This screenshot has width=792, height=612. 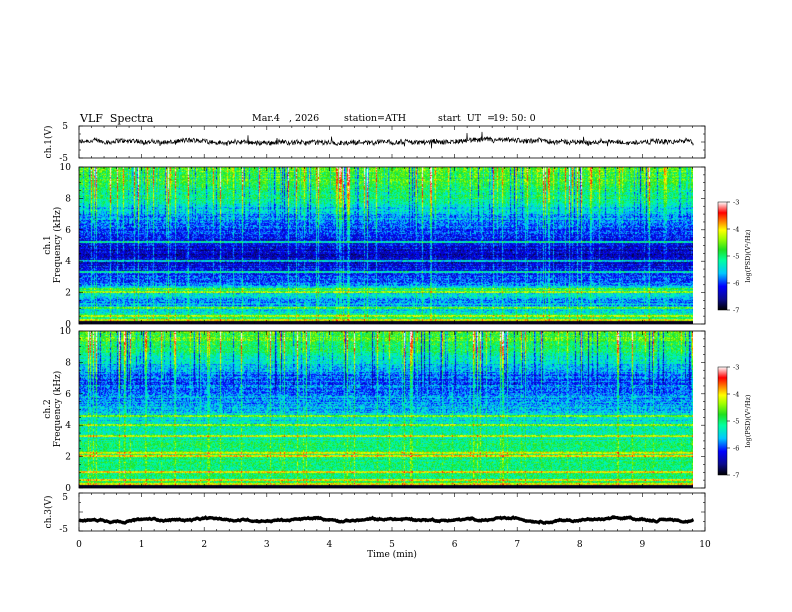 What do you see at coordinates (514, 118) in the screenshot?
I see `start-ut-value: 19: 50: 0` at bounding box center [514, 118].